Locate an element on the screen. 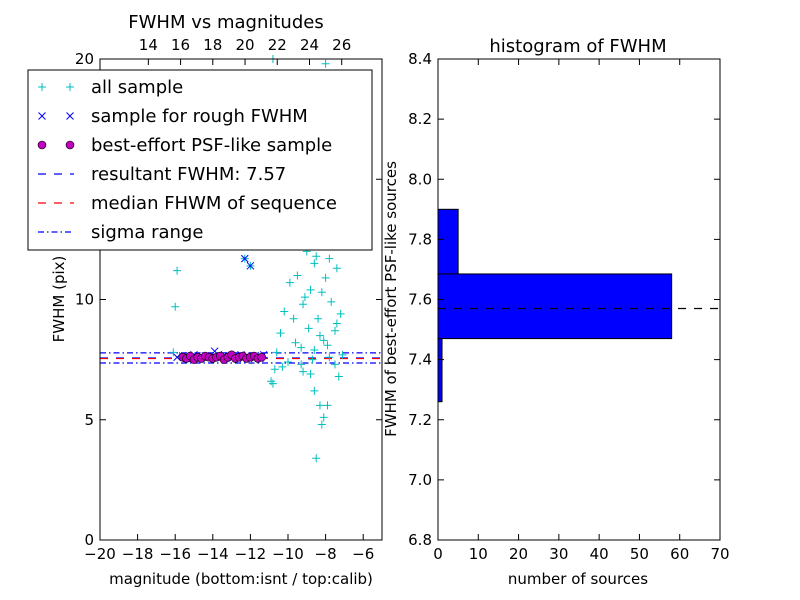  top-x-tick-label: 26 is located at coordinates (341, 45).